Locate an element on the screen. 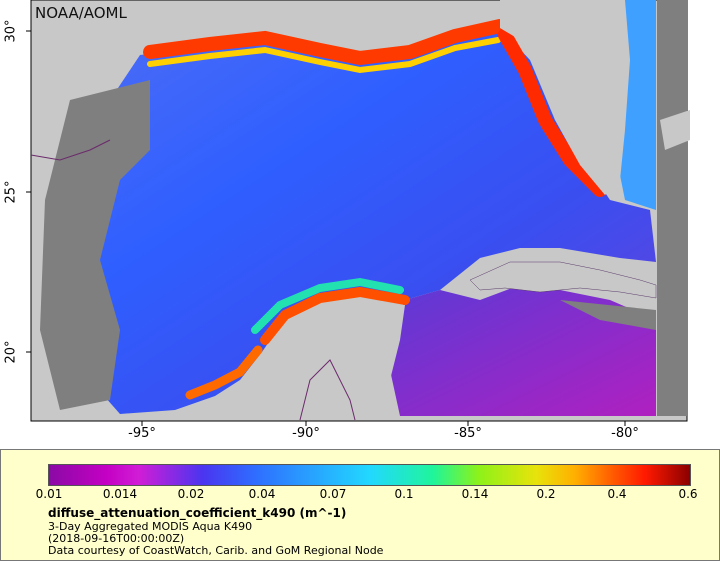 This screenshot has height=561, width=720. lon-label-95: -95° is located at coordinates (142, 433).